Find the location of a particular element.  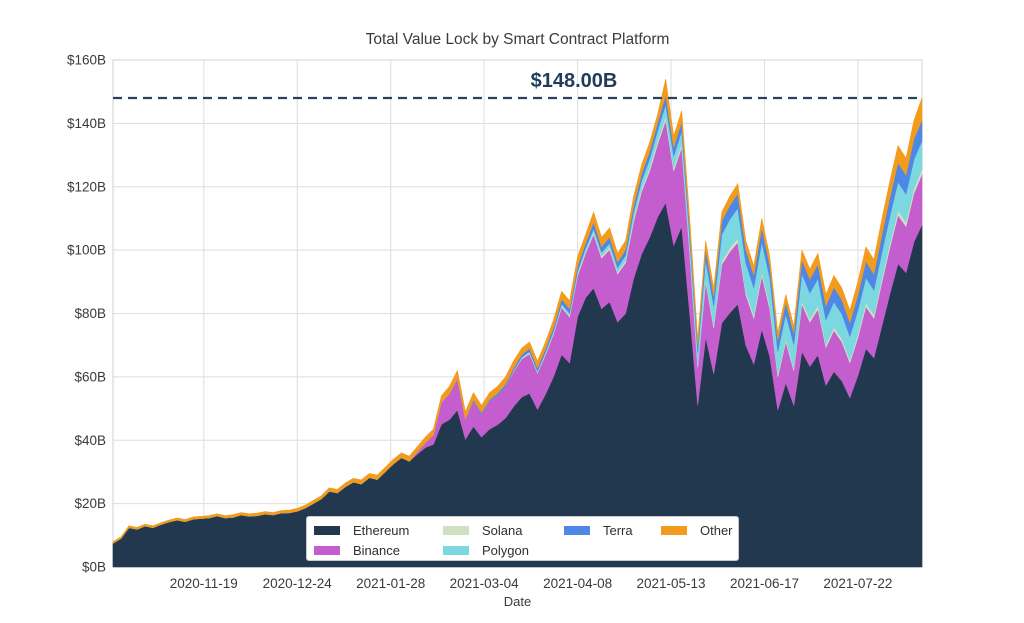

x-tick-label: 2020-11-19 is located at coordinates (204, 583).